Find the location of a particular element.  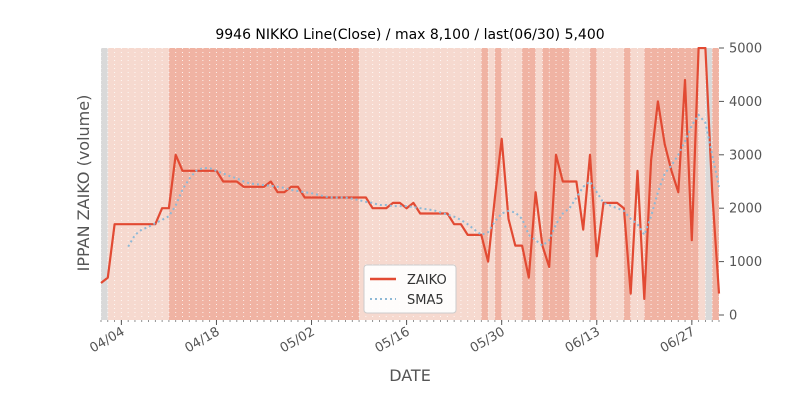

y-tick-label: 3000 is located at coordinates (745, 155).